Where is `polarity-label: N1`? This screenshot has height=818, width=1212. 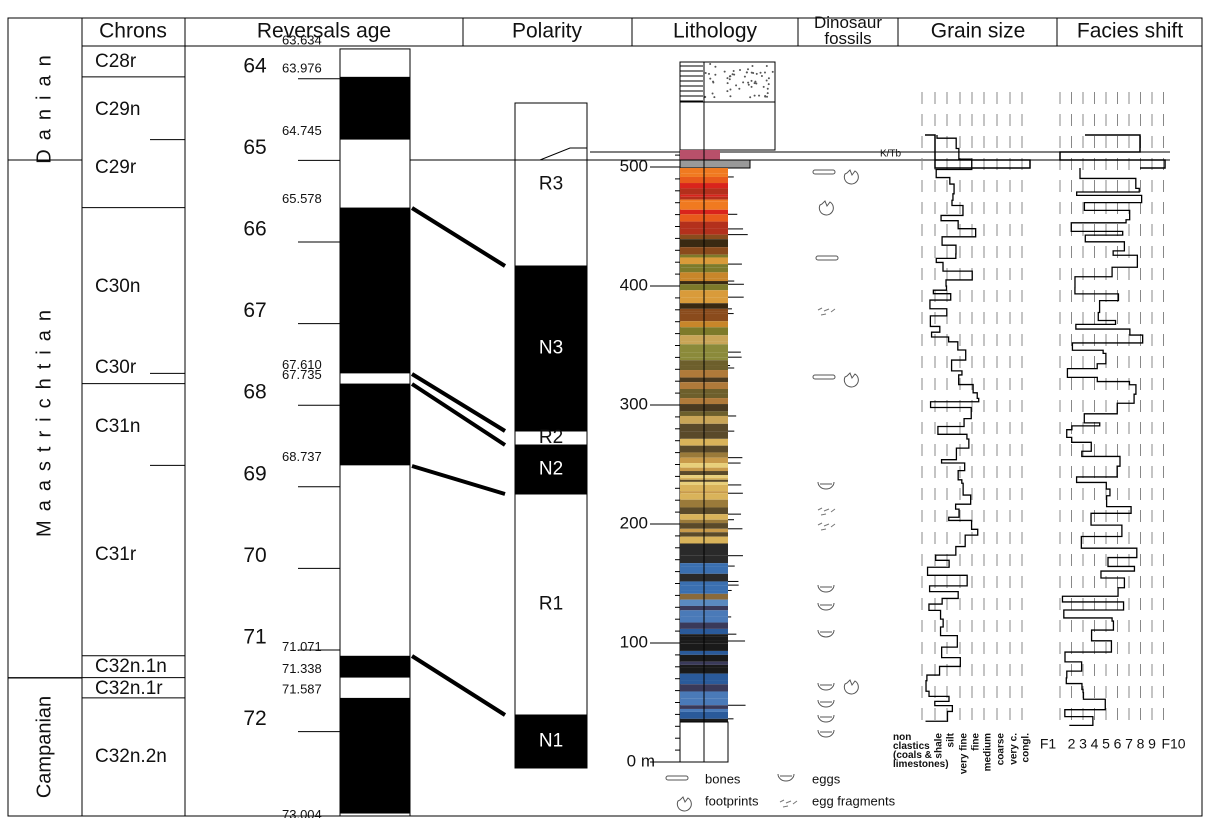
polarity-label: N1 is located at coordinates (551, 741).